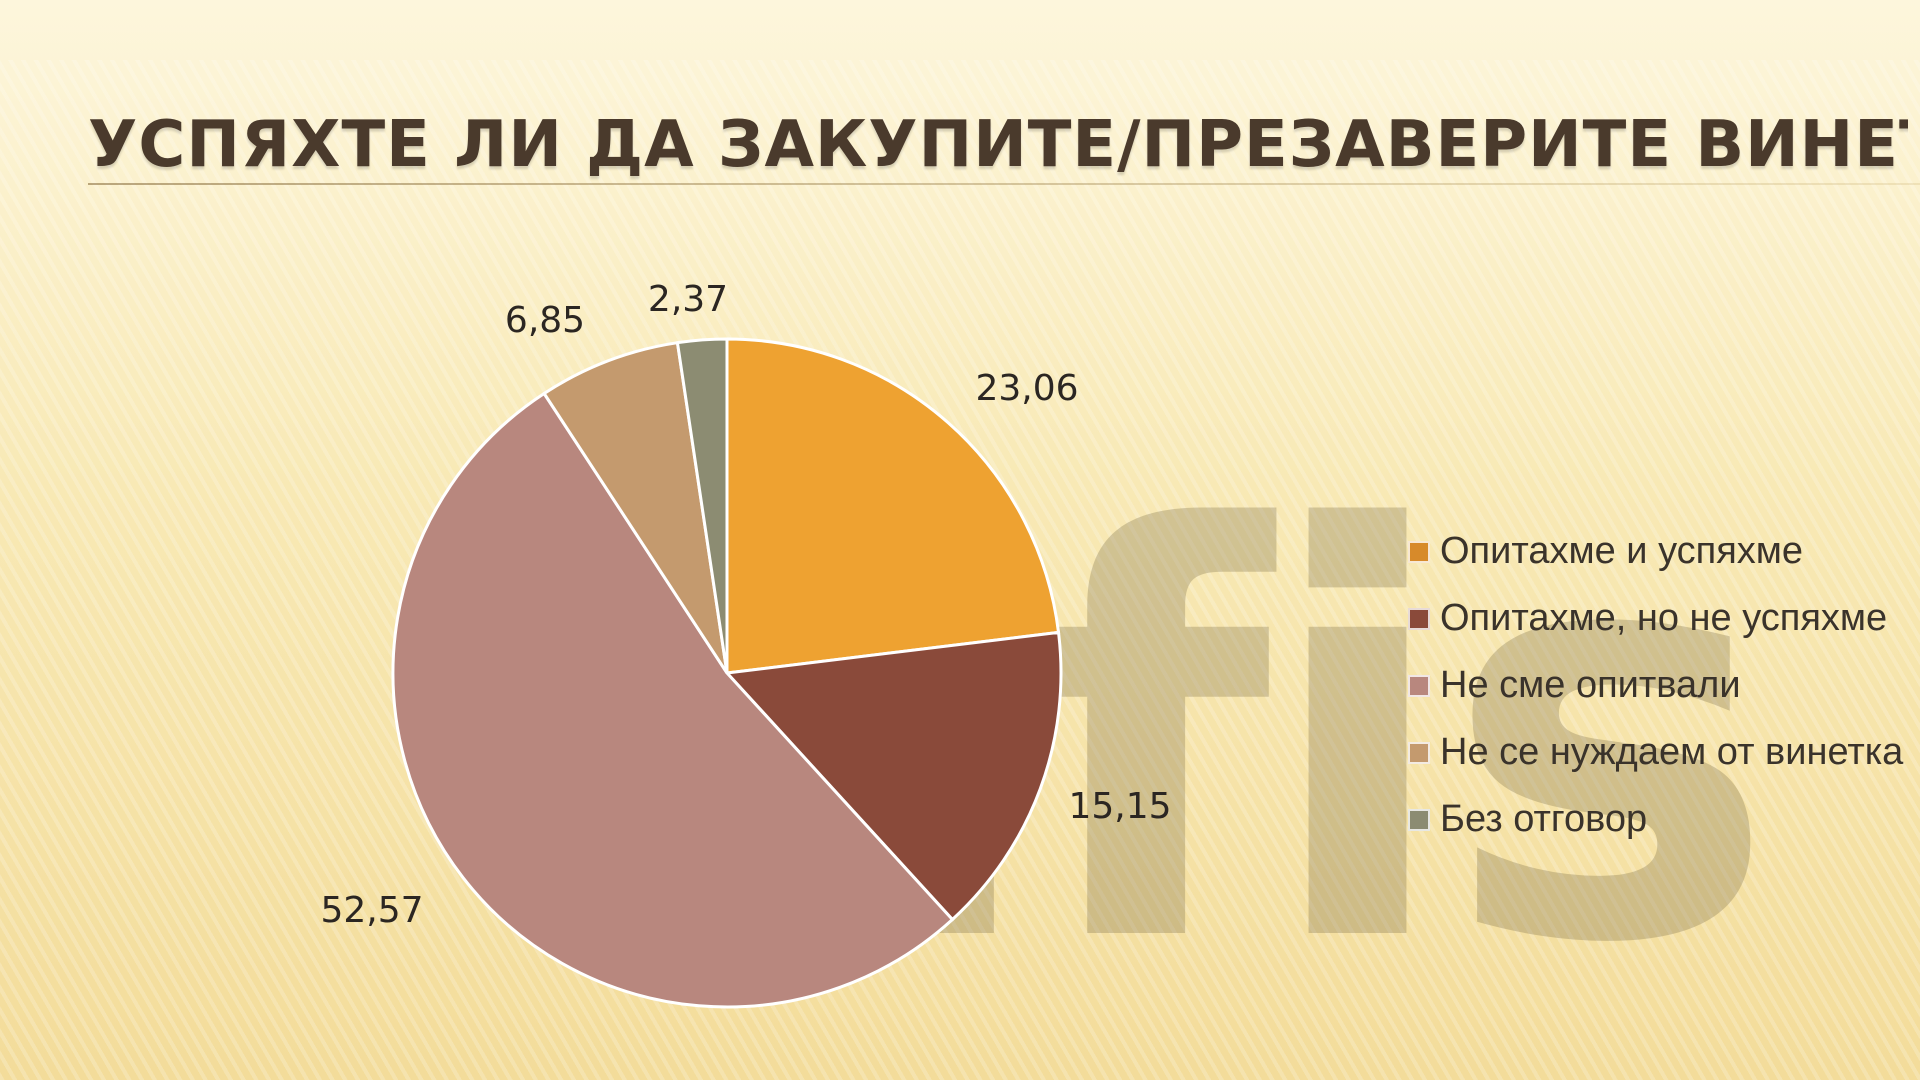 This screenshot has height=1080, width=1920. I want to click on legend-label: Не се нуждаем от винетка, so click(1672, 752).